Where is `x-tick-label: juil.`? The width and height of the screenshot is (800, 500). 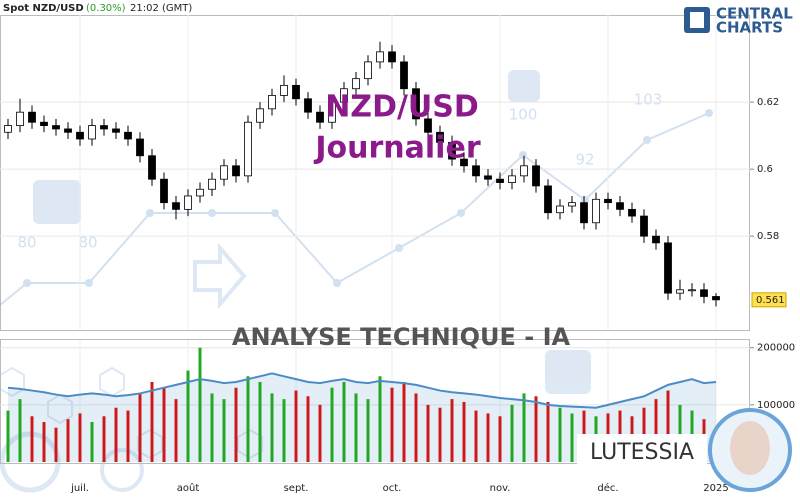 x-tick-label: juil. is located at coordinates (79, 488).